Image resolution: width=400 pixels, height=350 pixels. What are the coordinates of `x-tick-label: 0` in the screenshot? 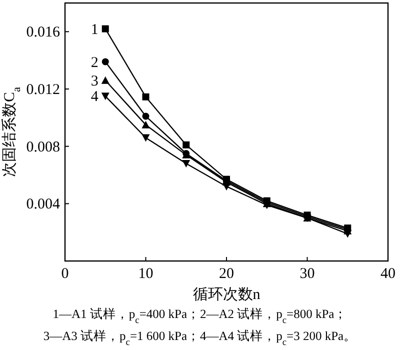 It's located at (65, 274).